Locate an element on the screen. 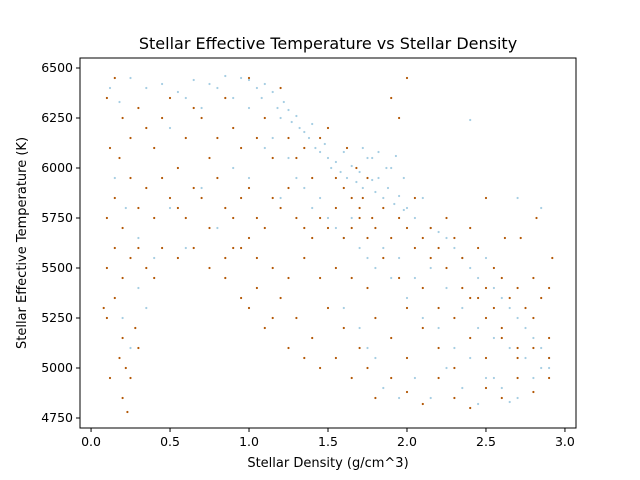 Image resolution: width=640 pixels, height=480 pixels. x-tick-label: 0.5 is located at coordinates (170, 441).